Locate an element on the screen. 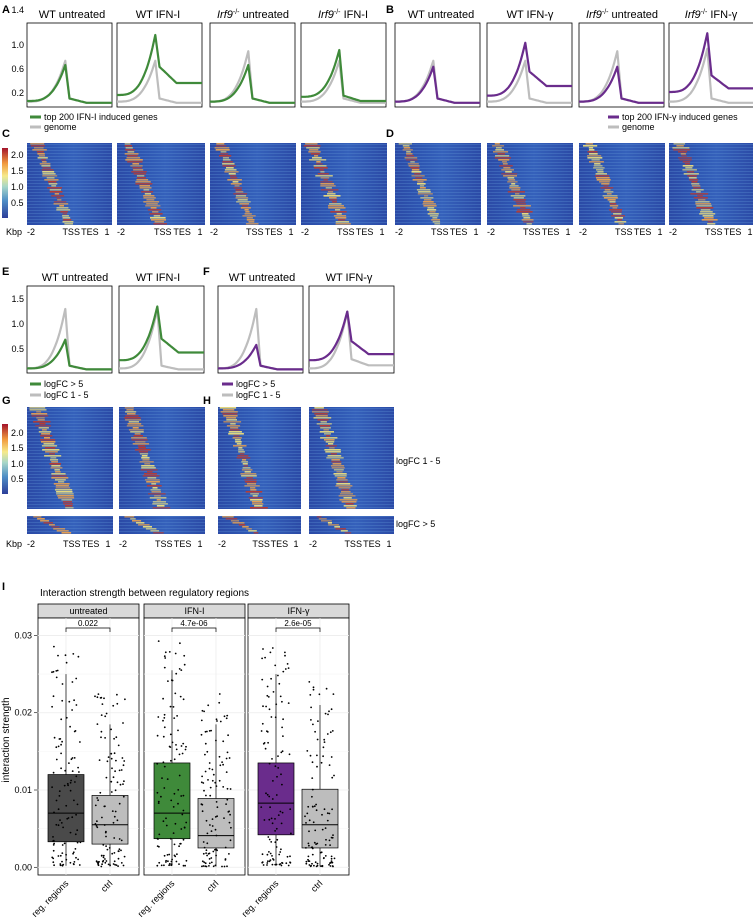  profile-title-b2: WT IFN-γ is located at coordinates (530, 15).